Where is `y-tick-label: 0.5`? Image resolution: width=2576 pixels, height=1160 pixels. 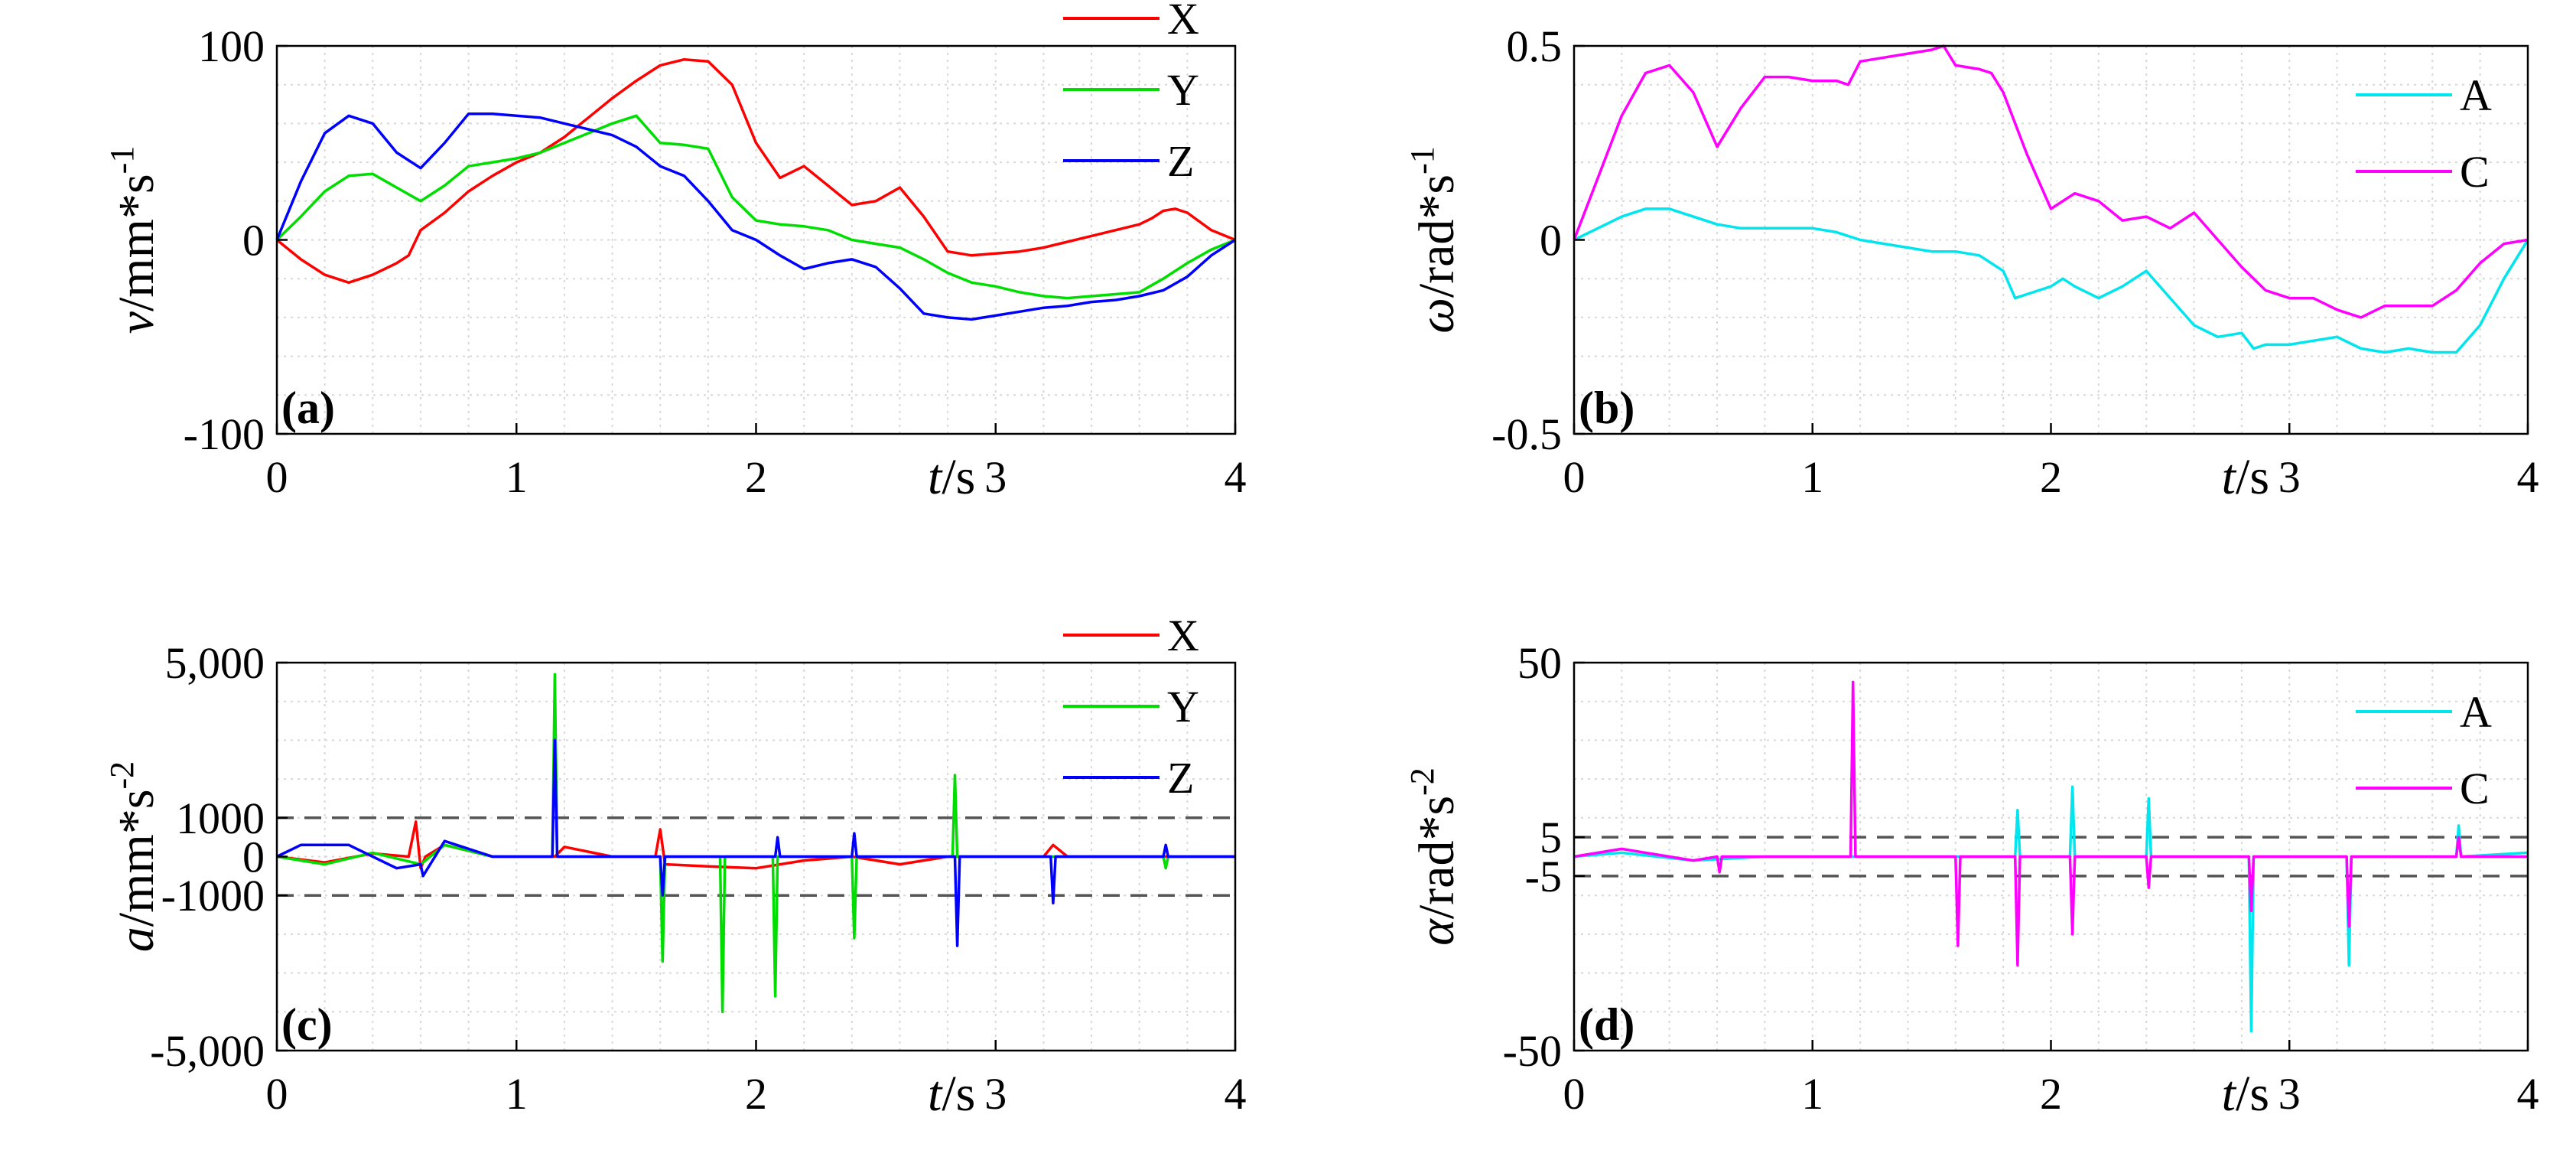
y-tick-label: 0.5 is located at coordinates (1535, 46).